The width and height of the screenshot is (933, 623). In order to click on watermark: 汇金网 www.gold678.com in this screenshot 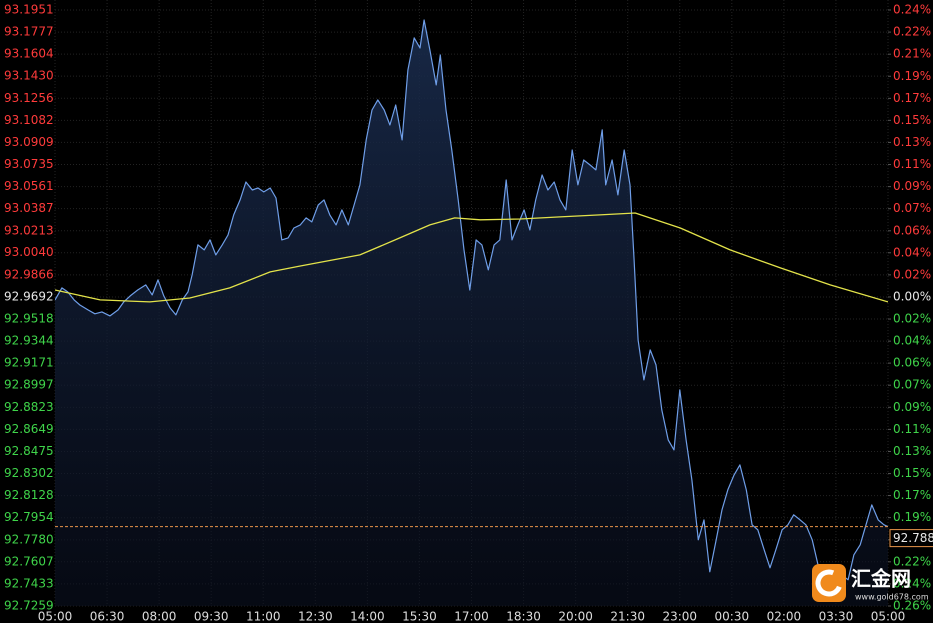, I will do `click(870, 583)`.